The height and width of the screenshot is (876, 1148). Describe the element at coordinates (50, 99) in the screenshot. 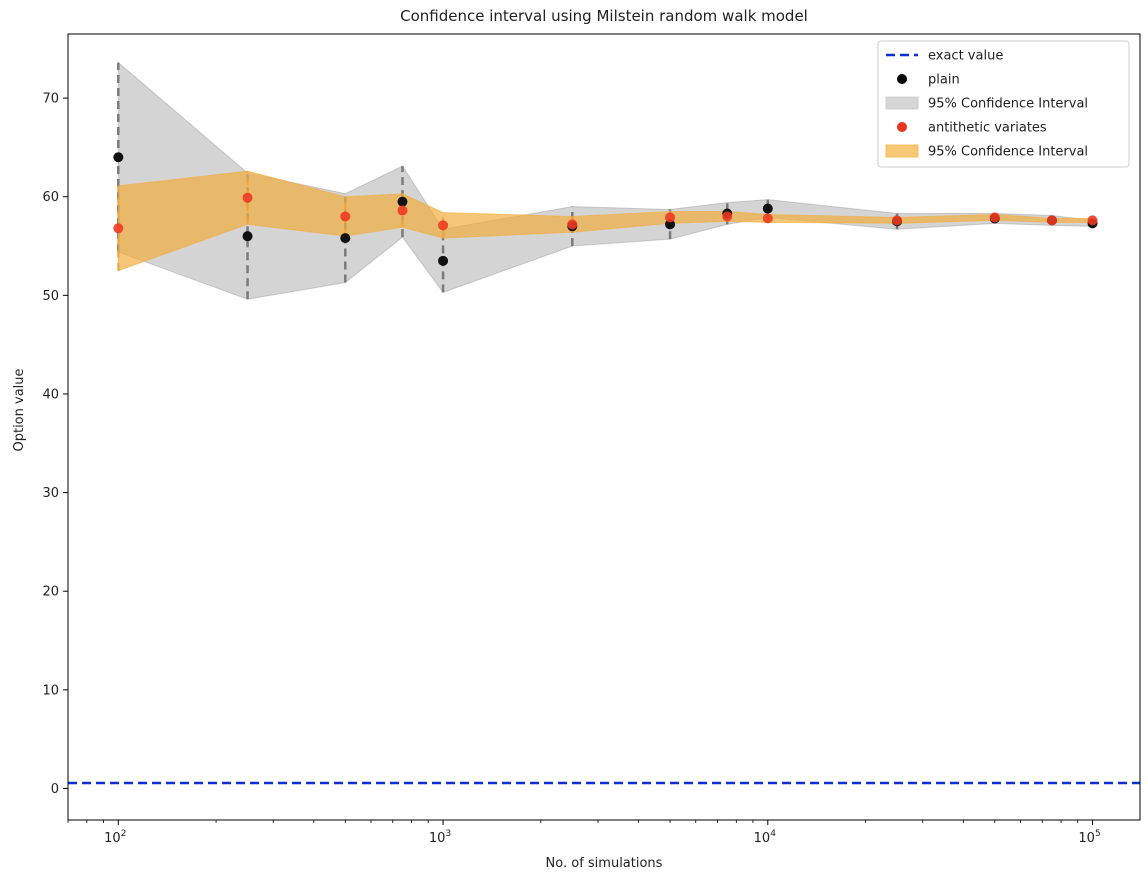

I see `y-tick-label: 70` at that location.